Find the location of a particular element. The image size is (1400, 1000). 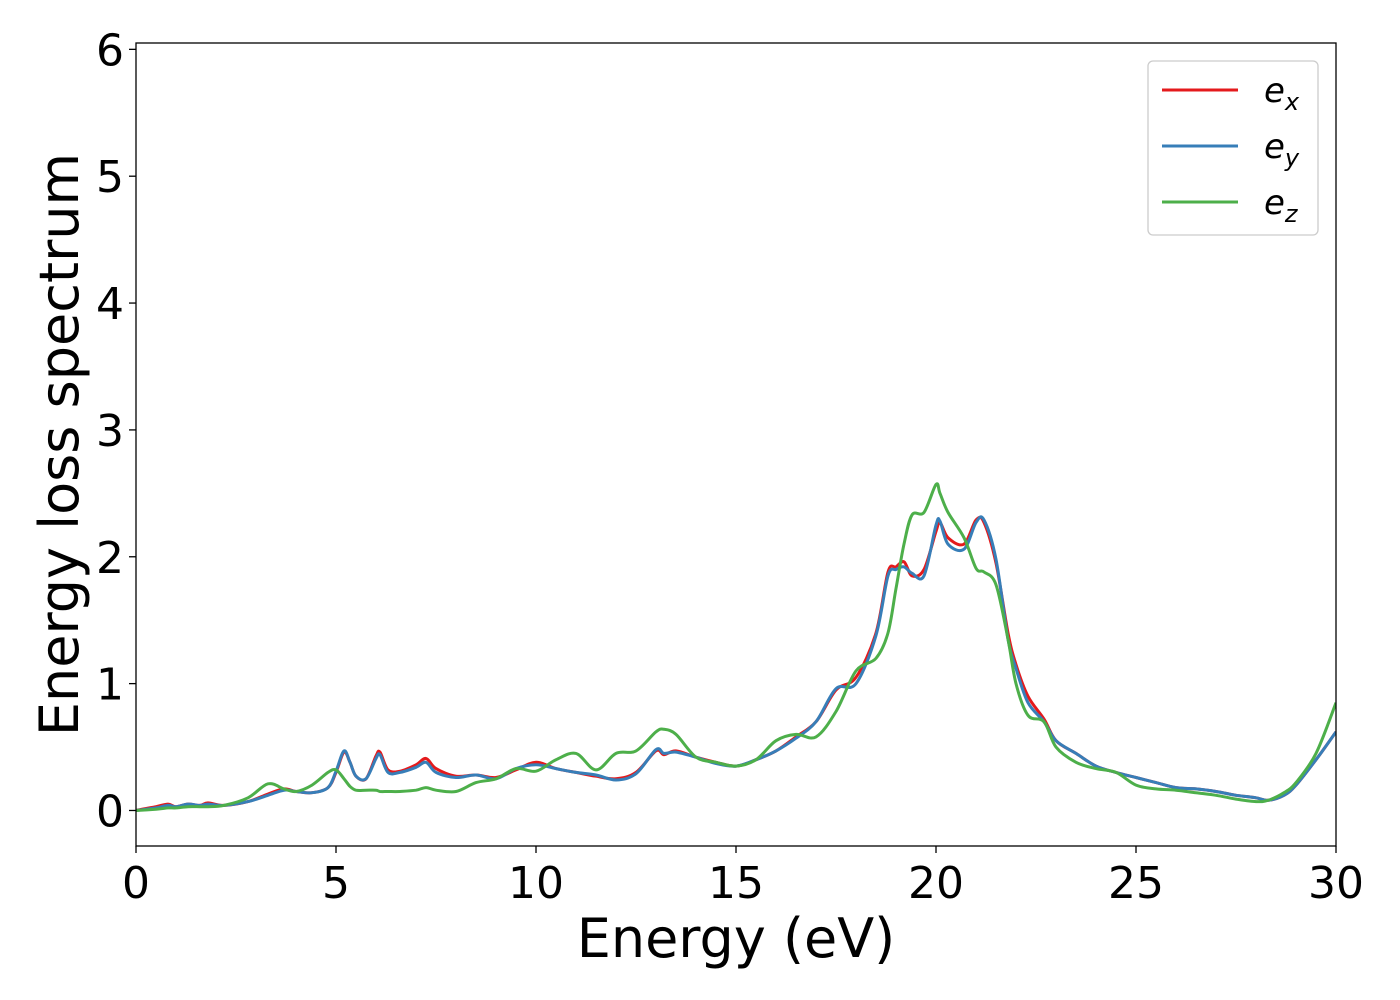

legend-box is located at coordinates (1233, 148).